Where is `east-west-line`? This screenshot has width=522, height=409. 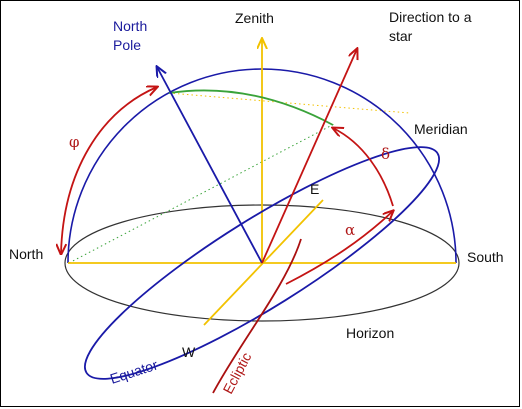 east-west-line is located at coordinates (263, 262).